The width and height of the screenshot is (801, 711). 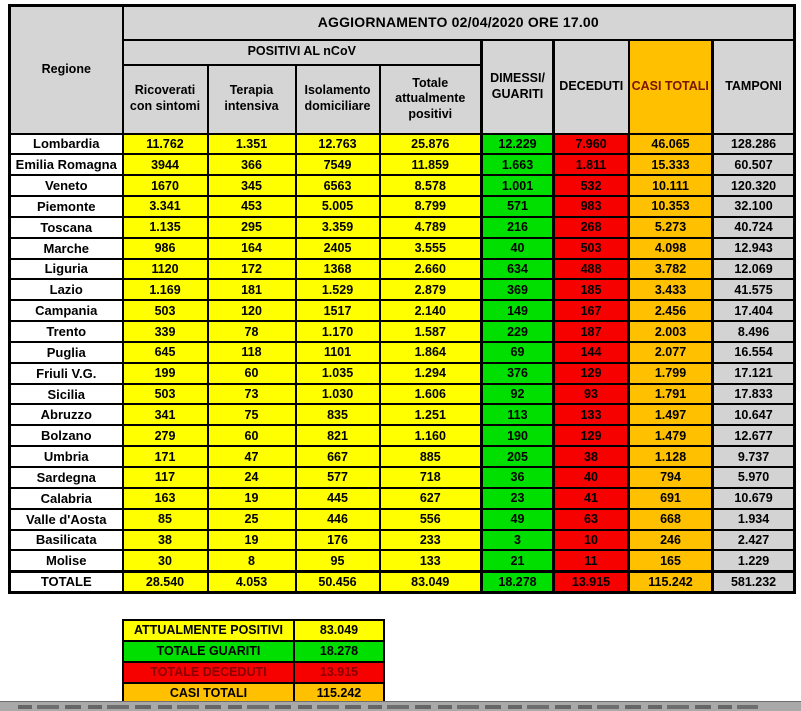 What do you see at coordinates (66, 394) in the screenshot?
I see `region-name-cell: Sicilia` at bounding box center [66, 394].